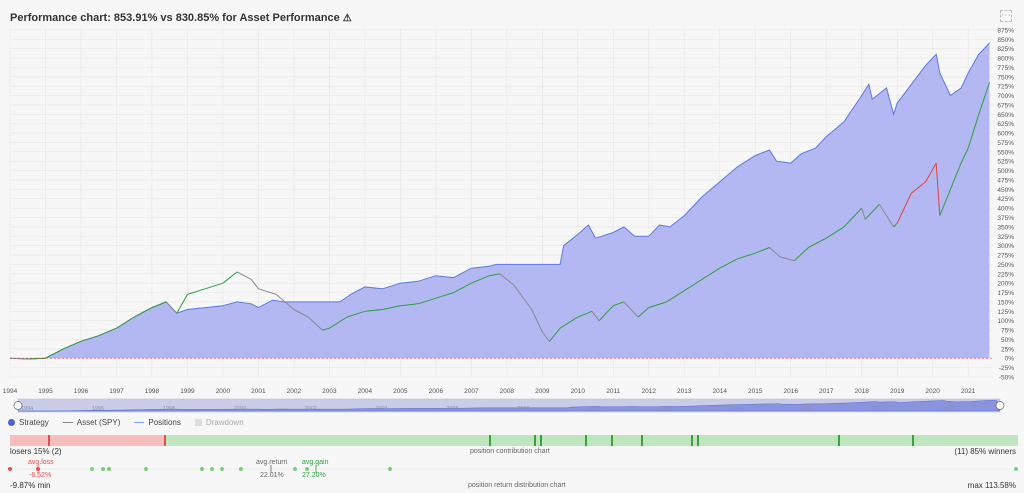 This screenshot has width=1024, height=493. What do you see at coordinates (198, 422) in the screenshot?
I see `drawdown-legend-icon` at bounding box center [198, 422].